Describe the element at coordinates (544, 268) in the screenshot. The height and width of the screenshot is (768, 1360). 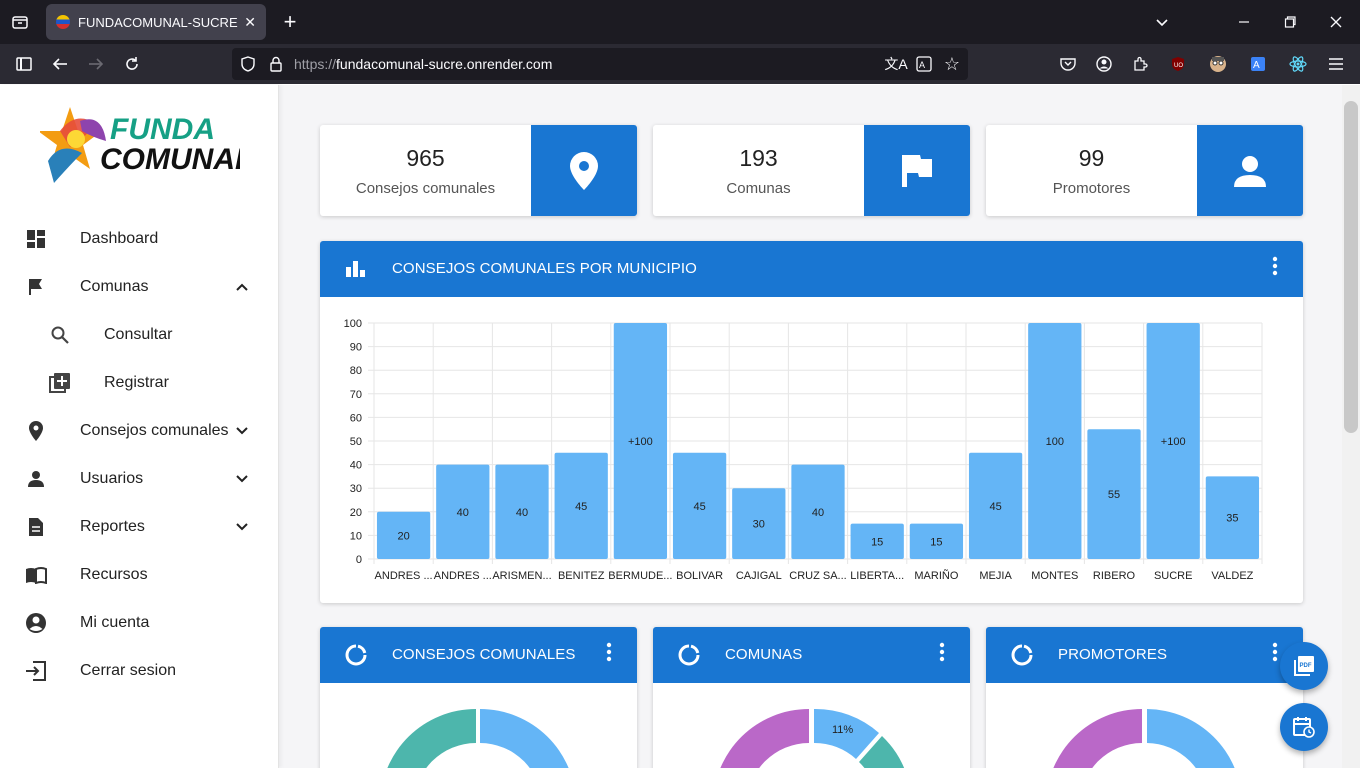
I see `card-title: CONSEJOS COMUNALES POR MUNICIPIO` at that location.